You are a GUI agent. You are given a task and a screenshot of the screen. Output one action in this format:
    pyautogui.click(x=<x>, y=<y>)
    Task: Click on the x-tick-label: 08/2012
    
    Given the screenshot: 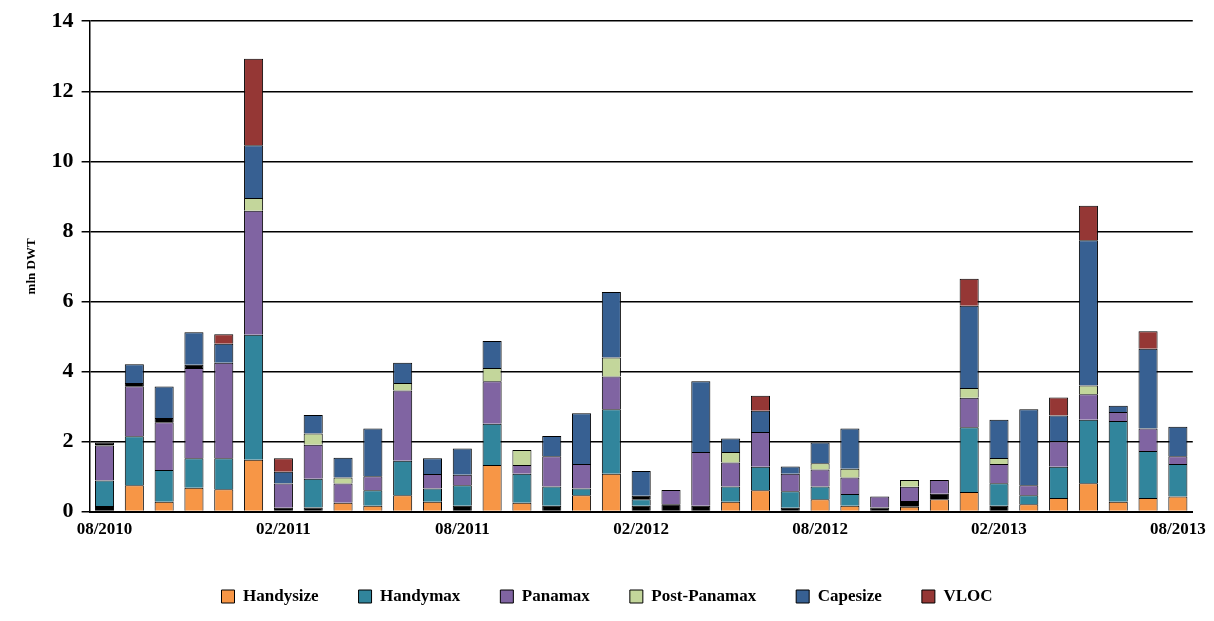 What is the action you would take?
    pyautogui.click(x=820, y=529)
    